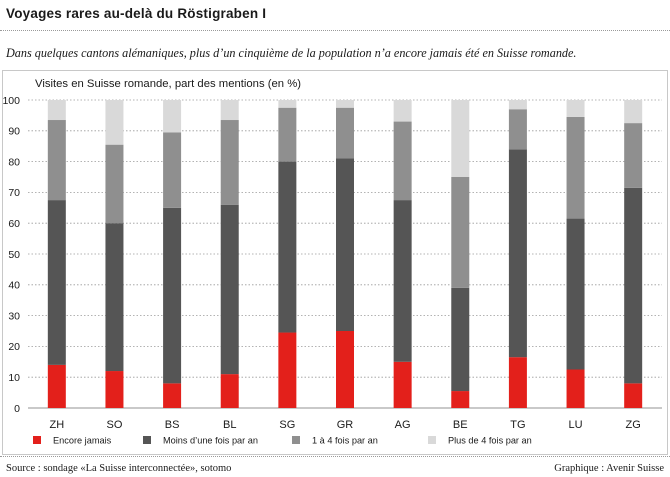 This screenshot has height=477, width=670. What do you see at coordinates (115, 425) in the screenshot?
I see `x-tick-label: SO` at bounding box center [115, 425].